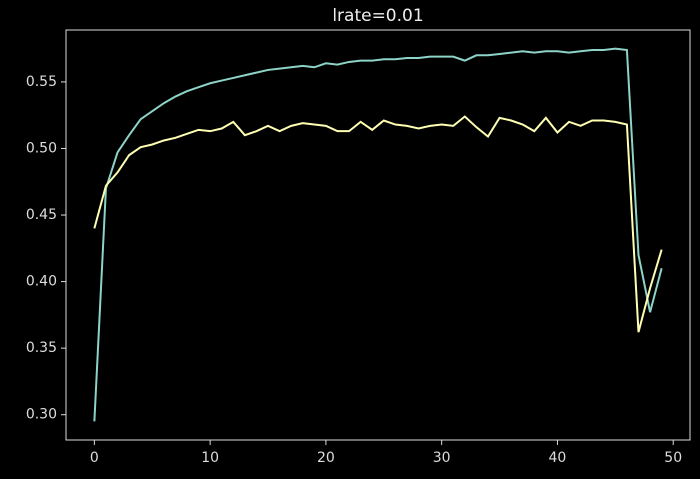 Image resolution: width=700 pixels, height=479 pixels. What do you see at coordinates (41, 82) in the screenshot?
I see `y-tick-label: 0.55` at bounding box center [41, 82].